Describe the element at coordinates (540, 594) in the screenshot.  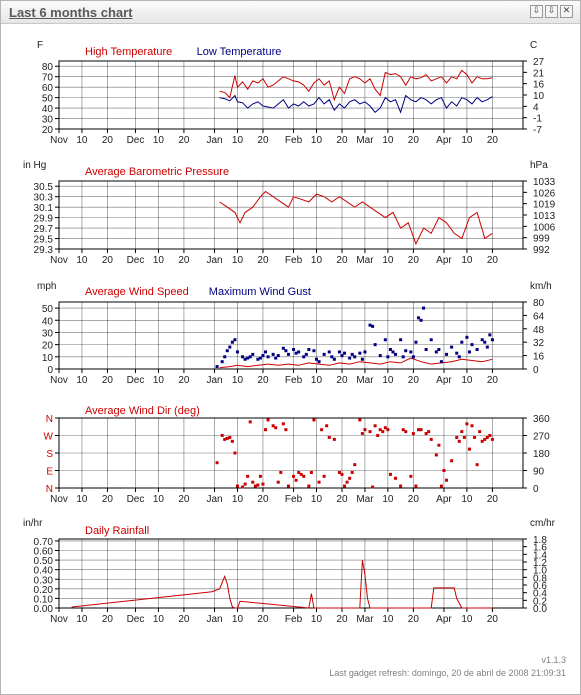
I see `right-tick-label: 0.4` at that location.